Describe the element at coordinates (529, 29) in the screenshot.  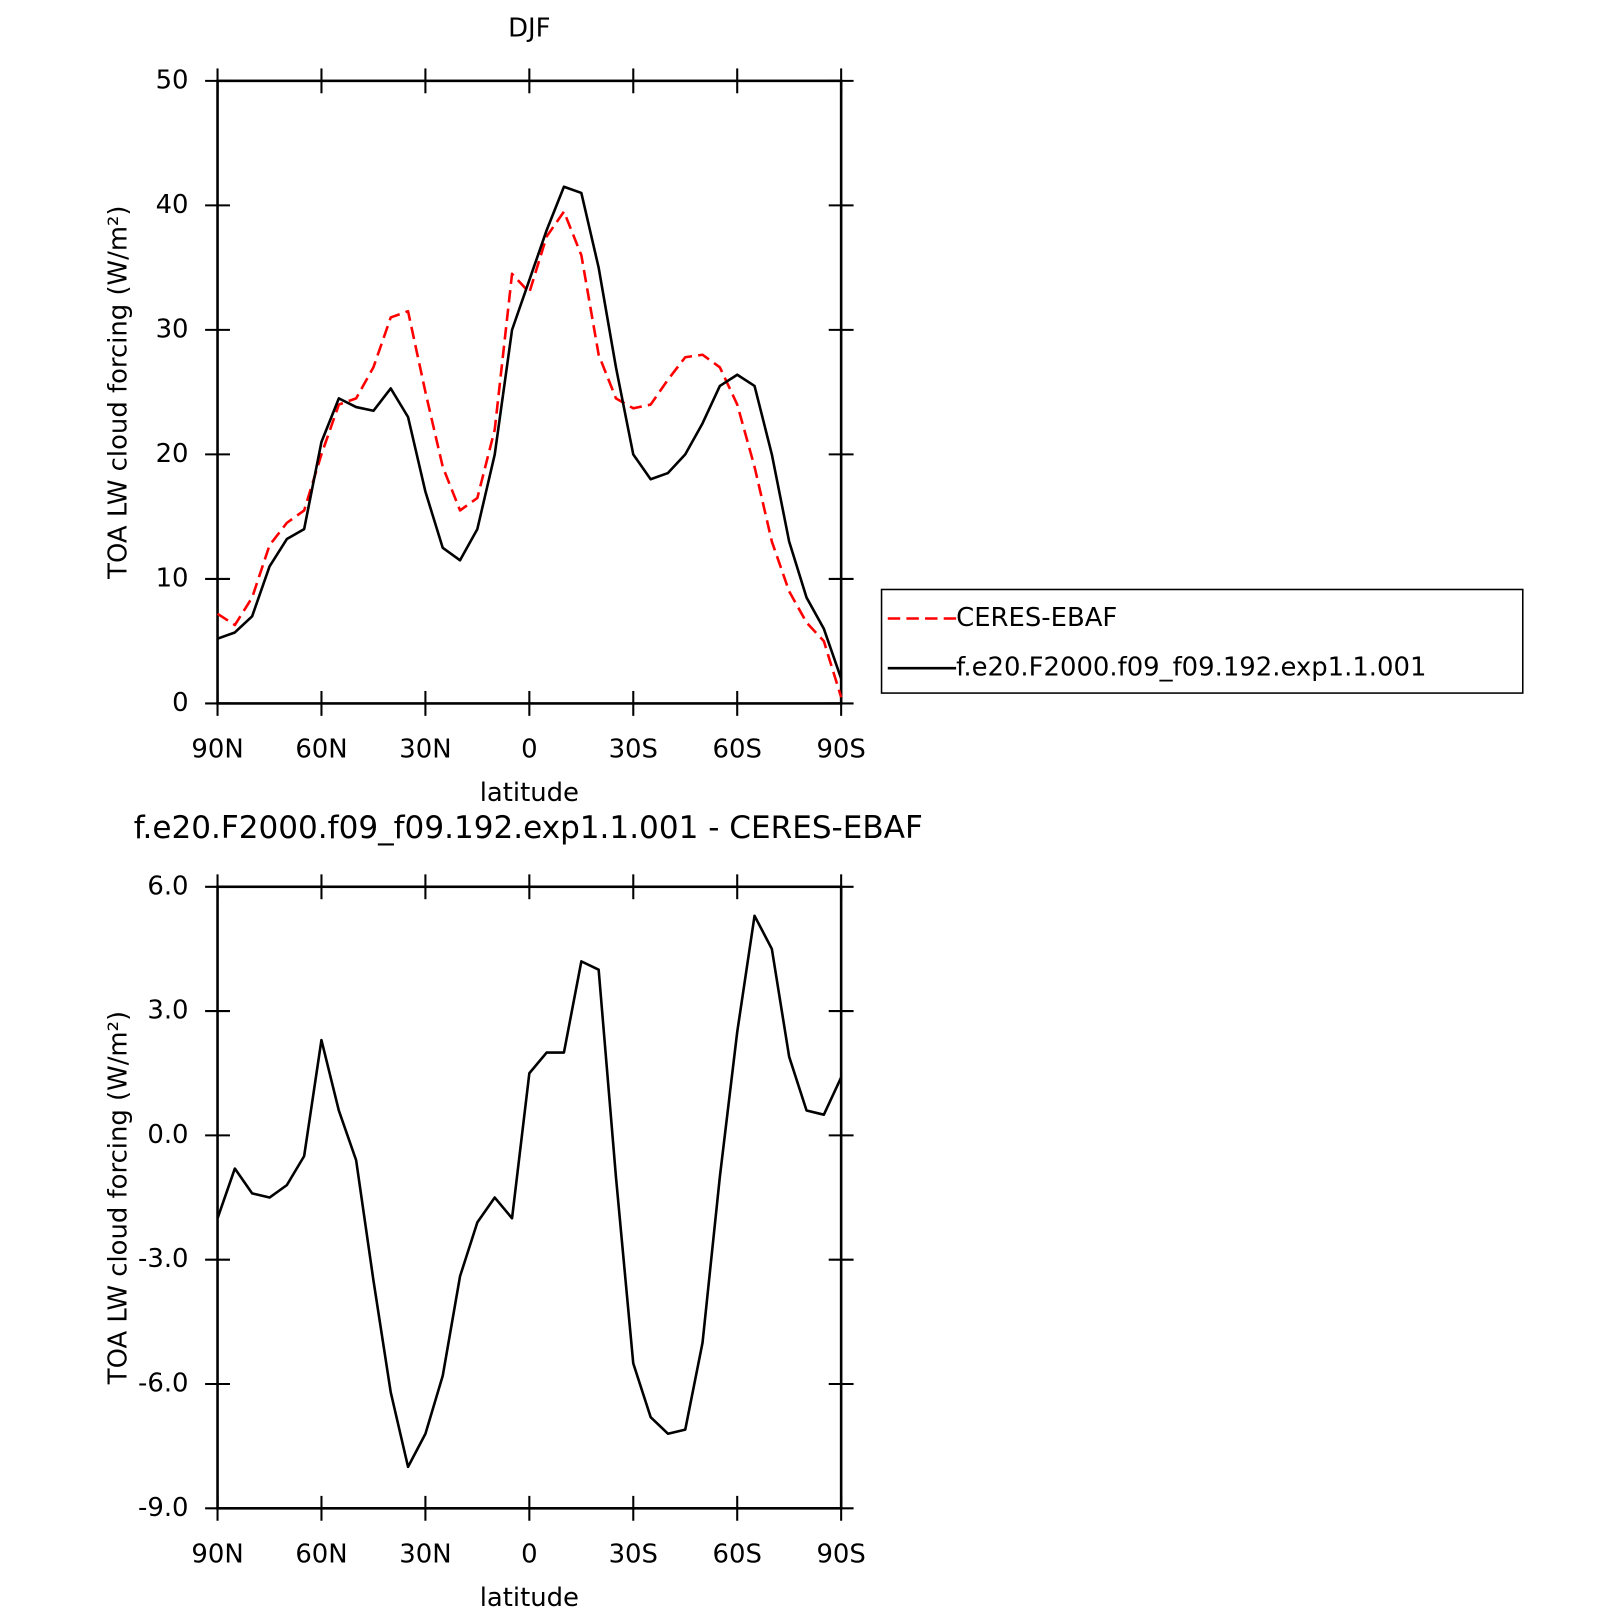
I see `chart-title: DJF` at that location.